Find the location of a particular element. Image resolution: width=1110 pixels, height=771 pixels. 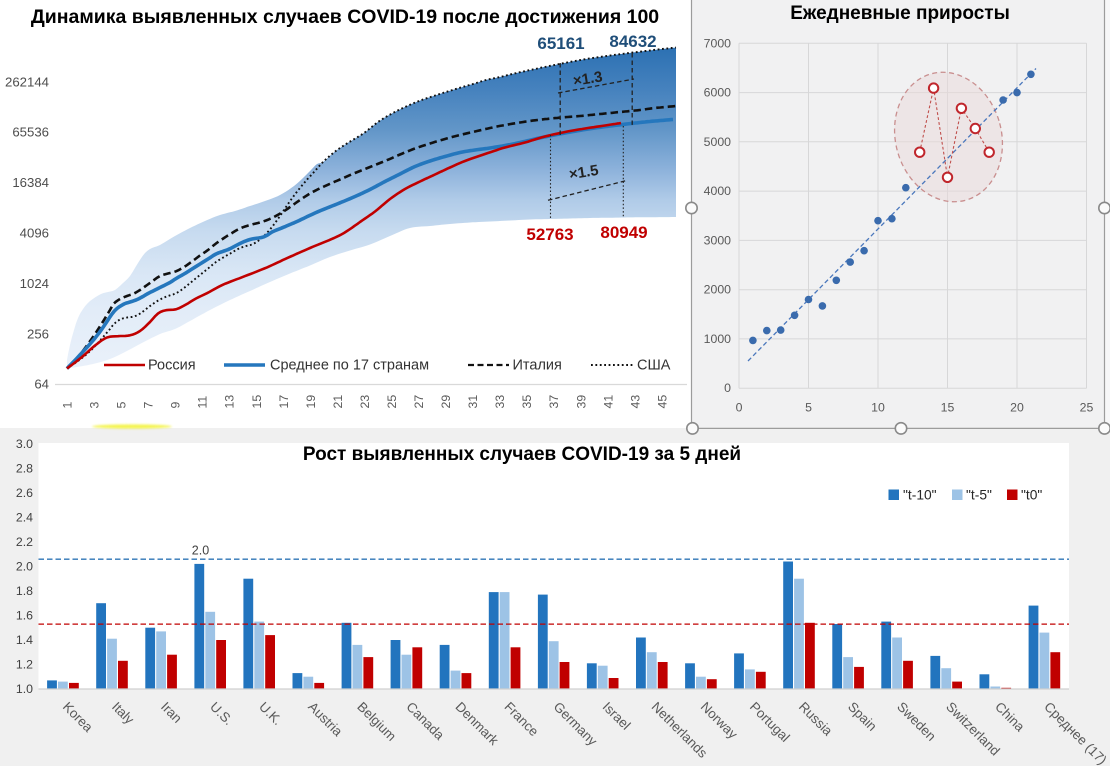

svg-text: 4000 is located at coordinates (718, 191).